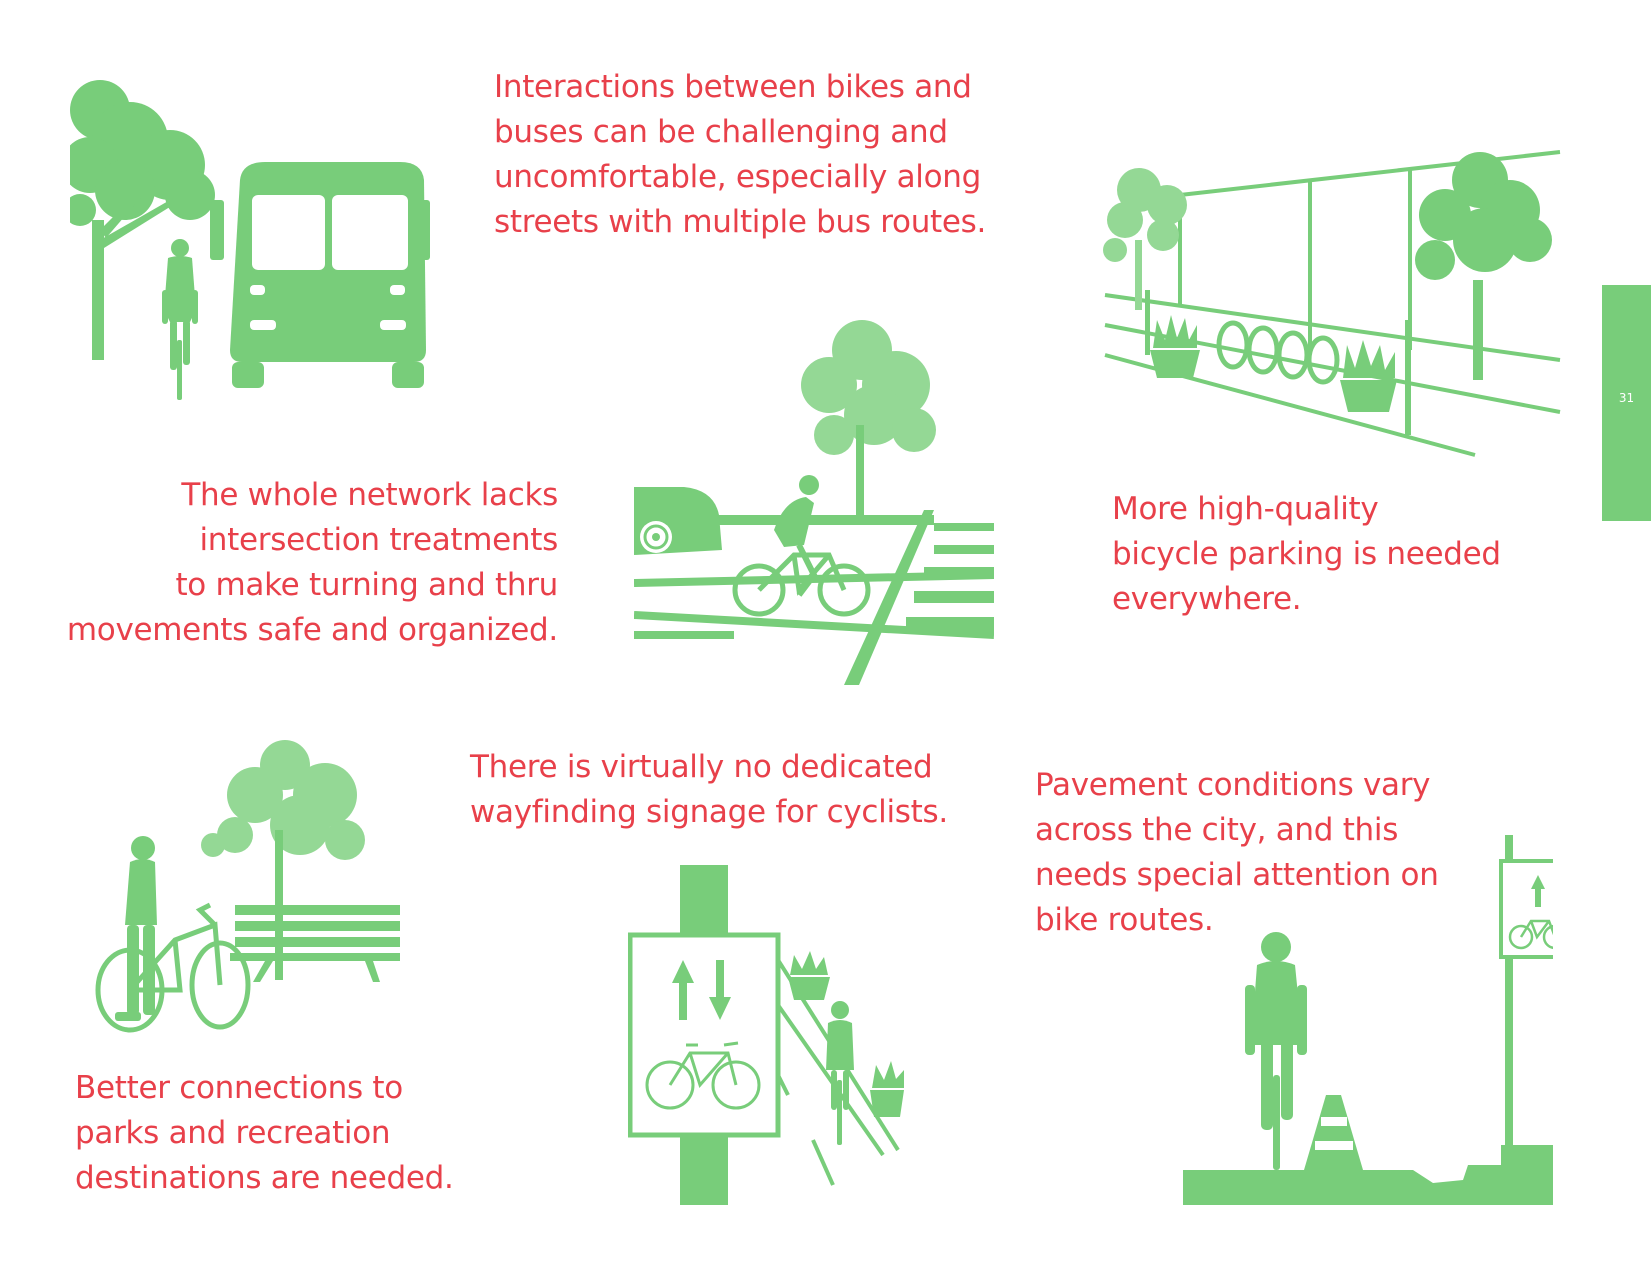  I want to click on bike-parking-illustration, so click(1332, 303).